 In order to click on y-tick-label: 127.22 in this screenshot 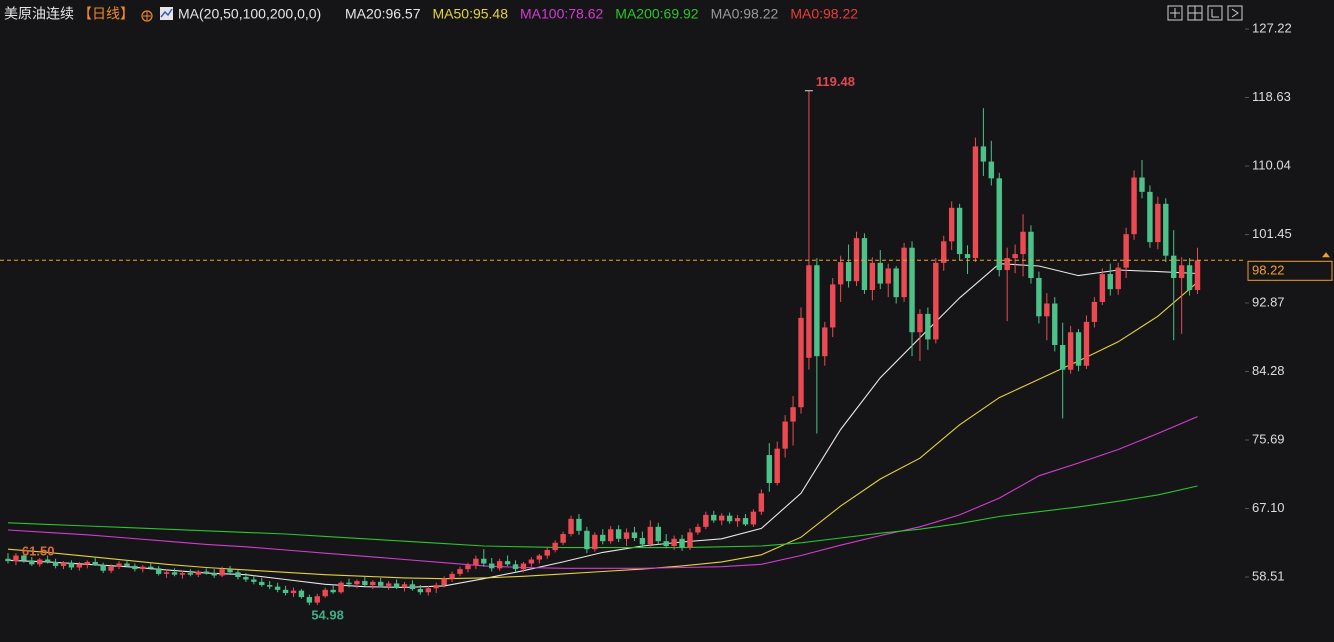, I will do `click(1272, 27)`.